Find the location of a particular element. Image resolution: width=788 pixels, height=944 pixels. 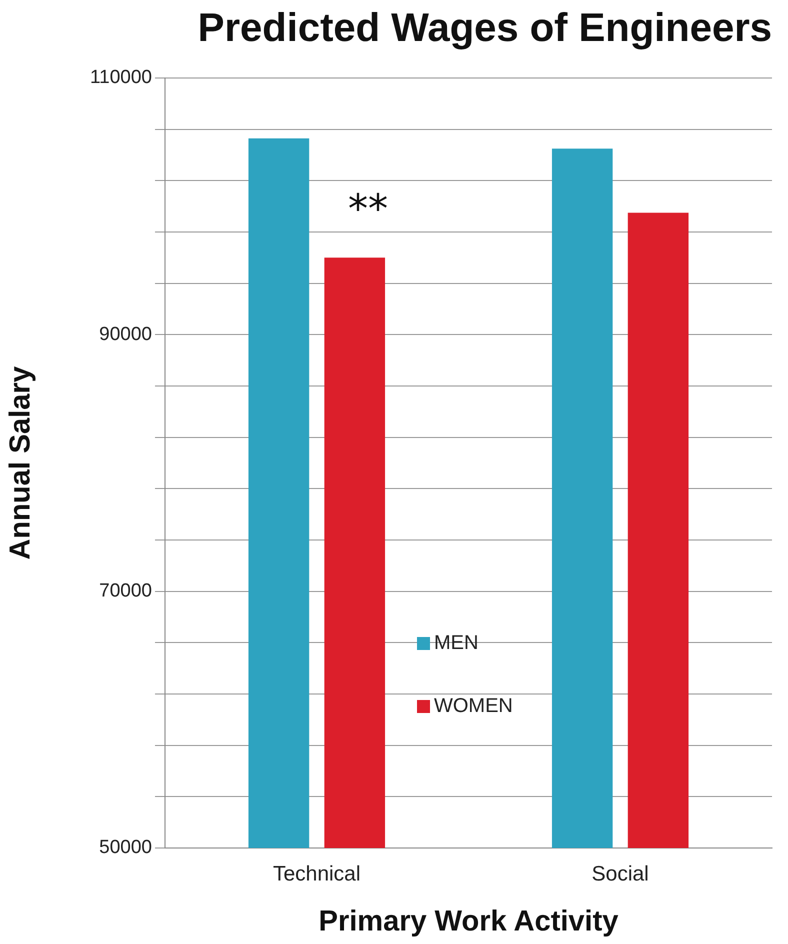

annotation: ** is located at coordinates (368, 209).